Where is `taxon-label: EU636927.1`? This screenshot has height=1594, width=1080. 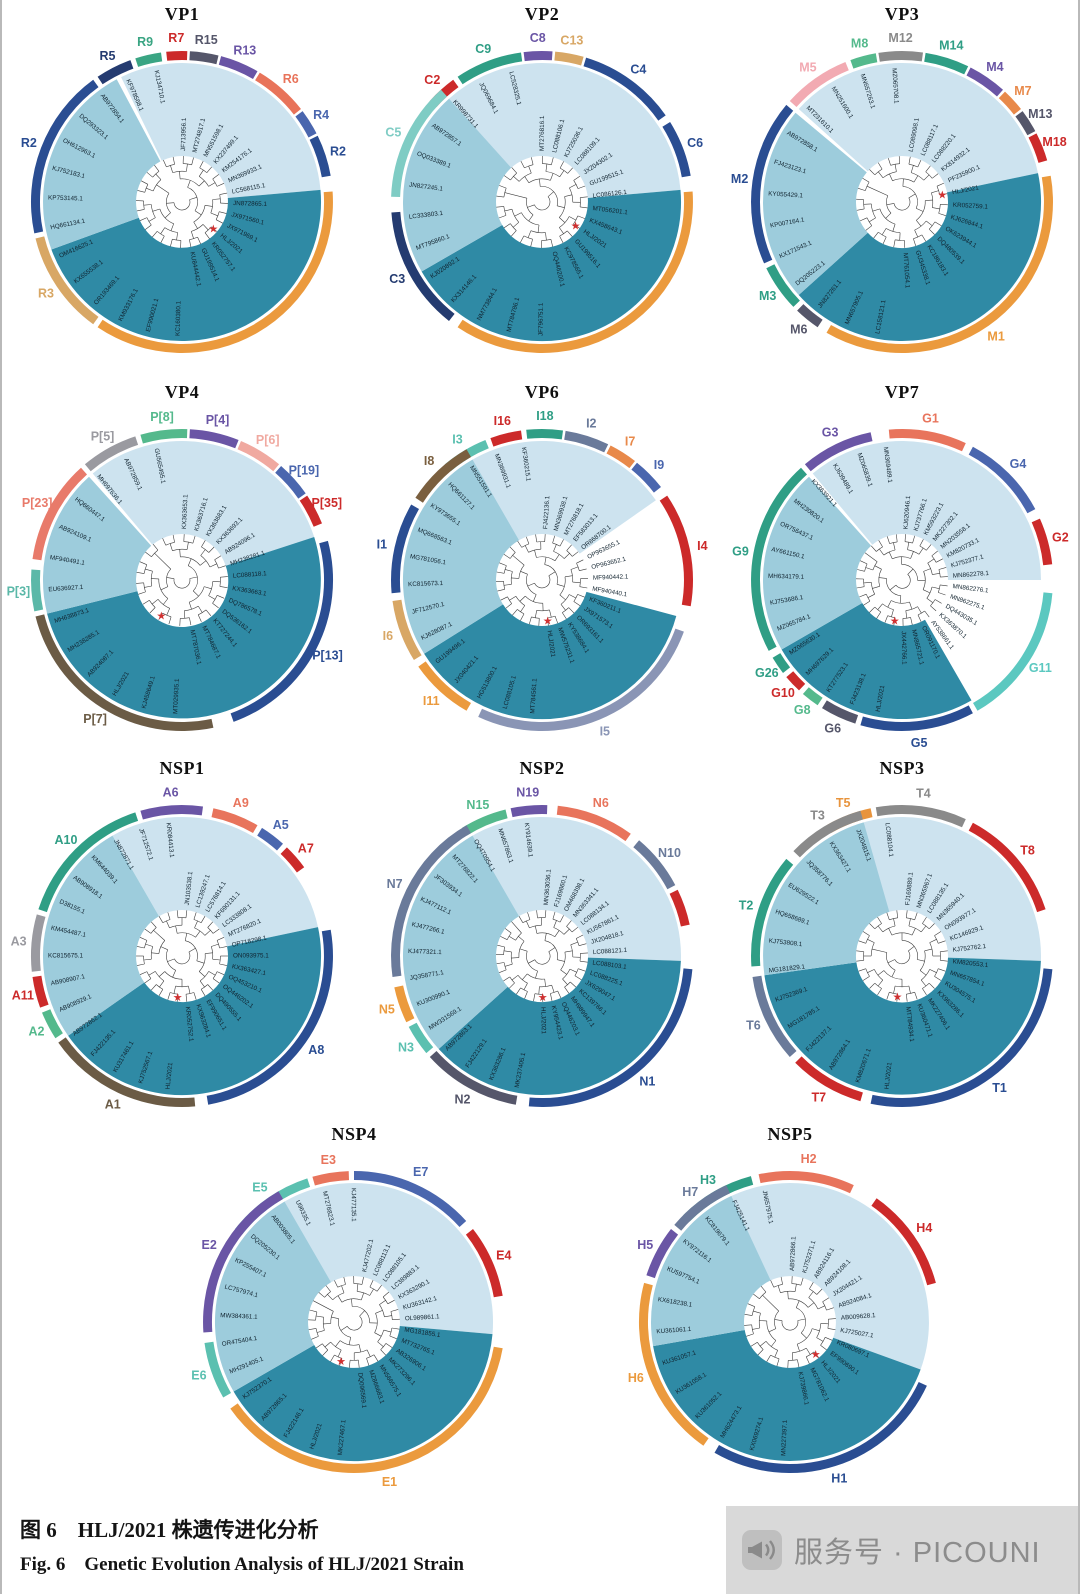 taxon-label: EU636927.1 is located at coordinates (66, 589).